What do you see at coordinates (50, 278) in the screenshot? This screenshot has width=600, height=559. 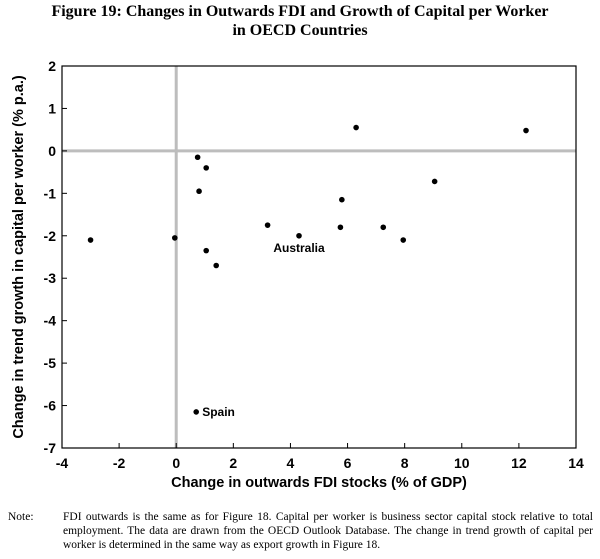 I see `y-tick-label: -3` at bounding box center [50, 278].